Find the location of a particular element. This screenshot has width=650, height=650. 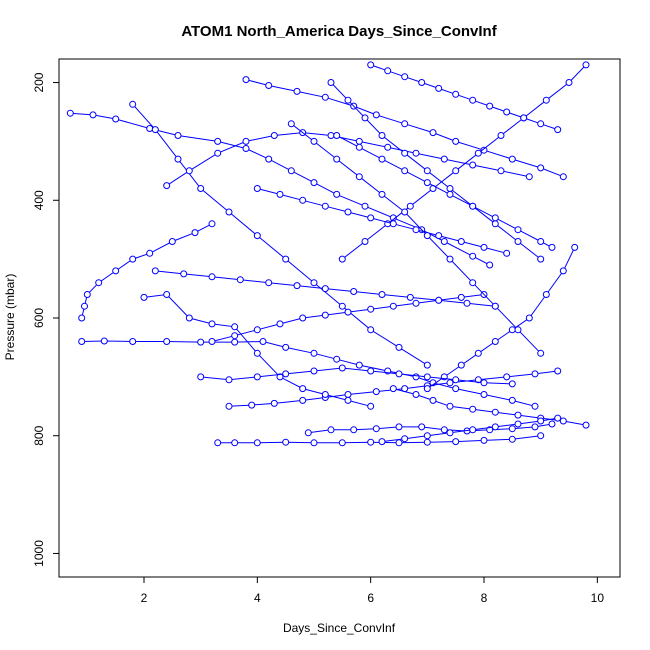

y-tick-label: 1000 is located at coordinates (39, 553).